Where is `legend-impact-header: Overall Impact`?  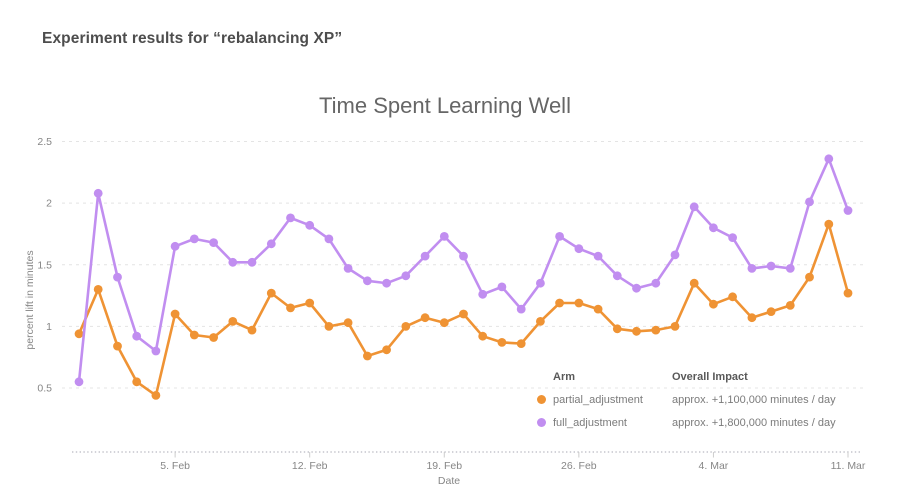
legend-impact-header: Overall Impact is located at coordinates (710, 376).